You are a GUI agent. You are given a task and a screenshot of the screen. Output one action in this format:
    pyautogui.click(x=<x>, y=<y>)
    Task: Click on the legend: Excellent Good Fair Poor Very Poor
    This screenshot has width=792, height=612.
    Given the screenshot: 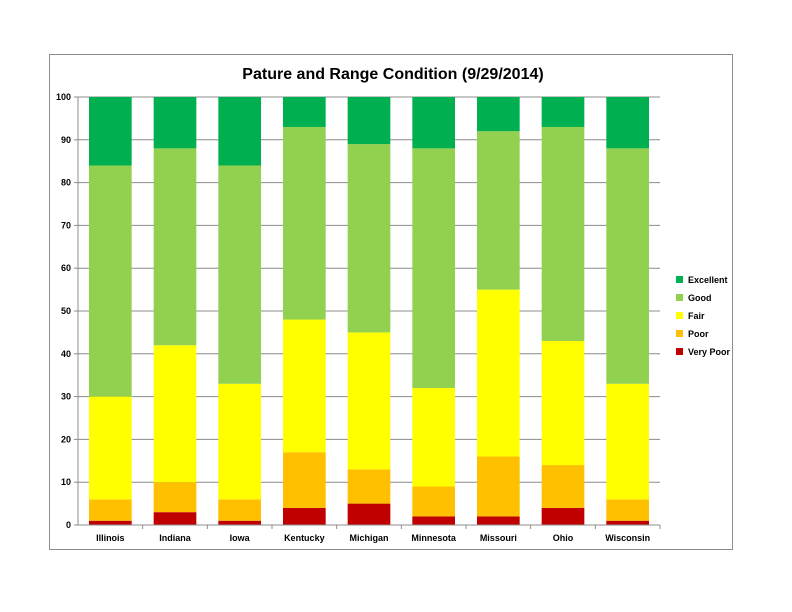 What is the action you would take?
    pyautogui.click(x=703, y=316)
    